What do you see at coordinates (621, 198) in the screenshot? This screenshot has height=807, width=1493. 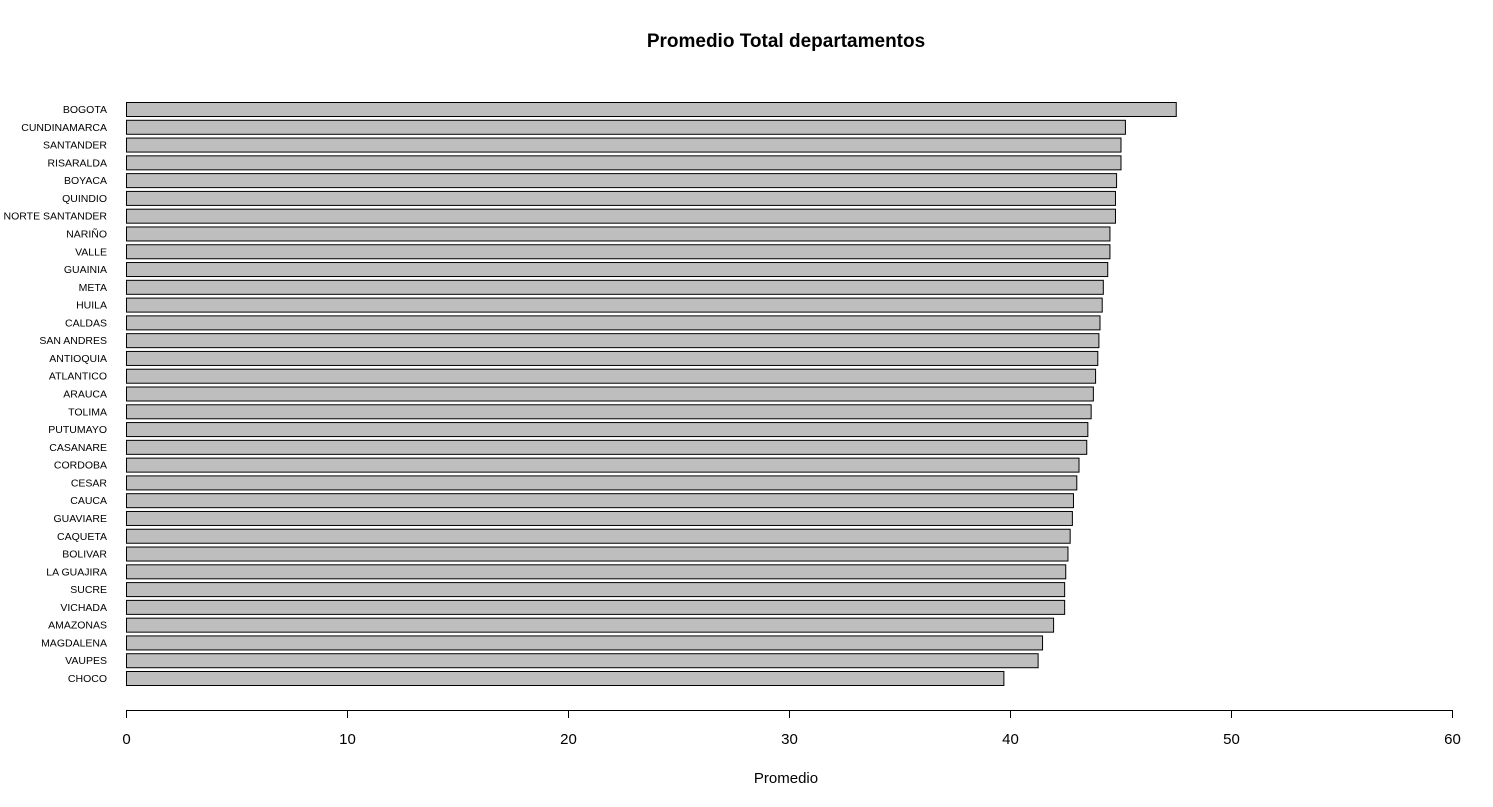 I see `bar-quindio` at bounding box center [621, 198].